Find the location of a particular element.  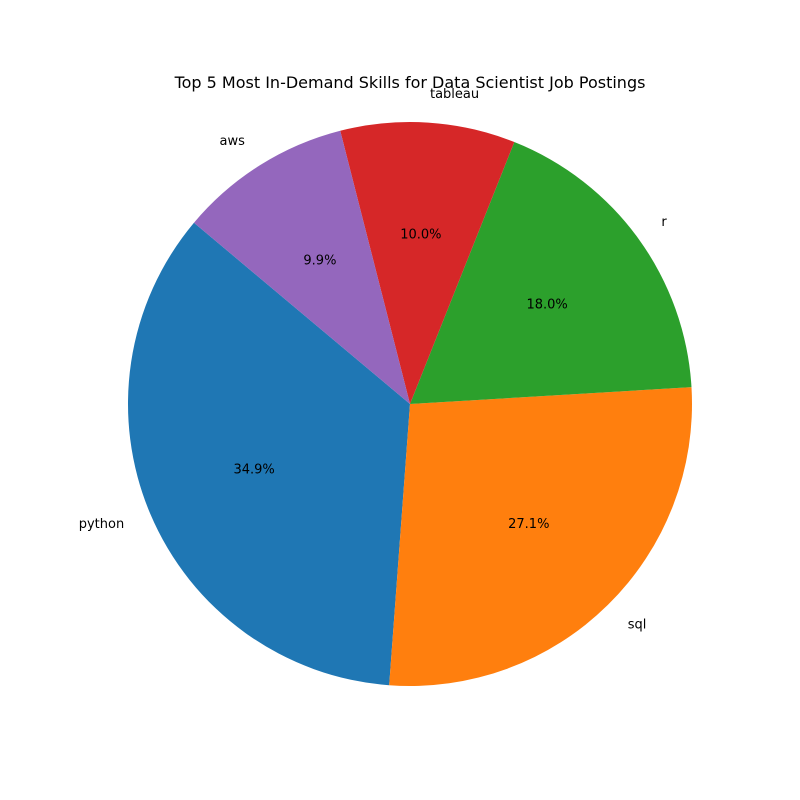

slice-label-aws: aws is located at coordinates (233, 141).